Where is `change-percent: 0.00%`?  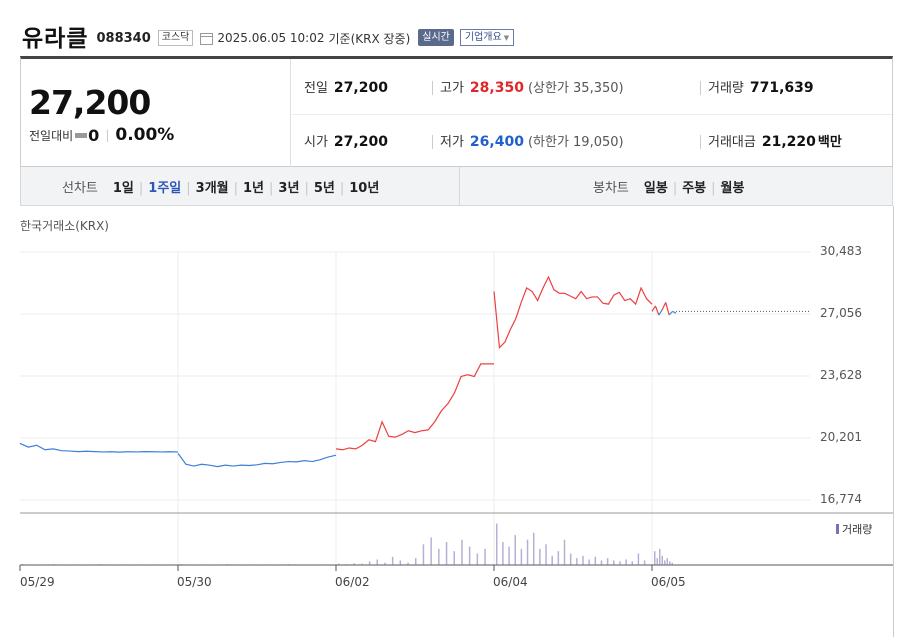 change-percent: 0.00% is located at coordinates (145, 135).